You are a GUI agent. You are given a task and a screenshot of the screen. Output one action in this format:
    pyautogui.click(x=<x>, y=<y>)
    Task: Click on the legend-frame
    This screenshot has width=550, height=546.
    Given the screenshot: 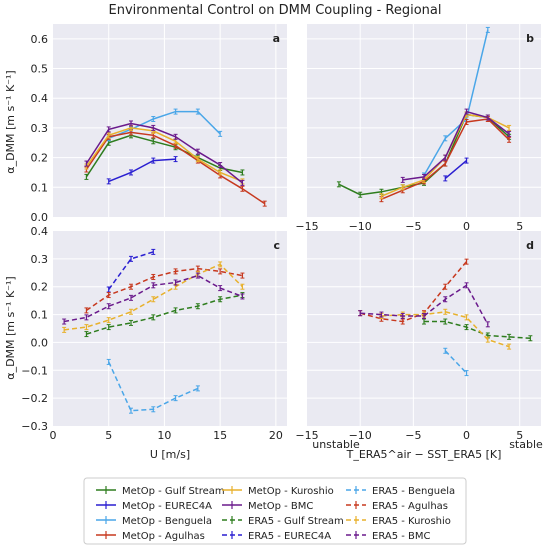 What is the action you would take?
    pyautogui.click(x=275, y=511)
    